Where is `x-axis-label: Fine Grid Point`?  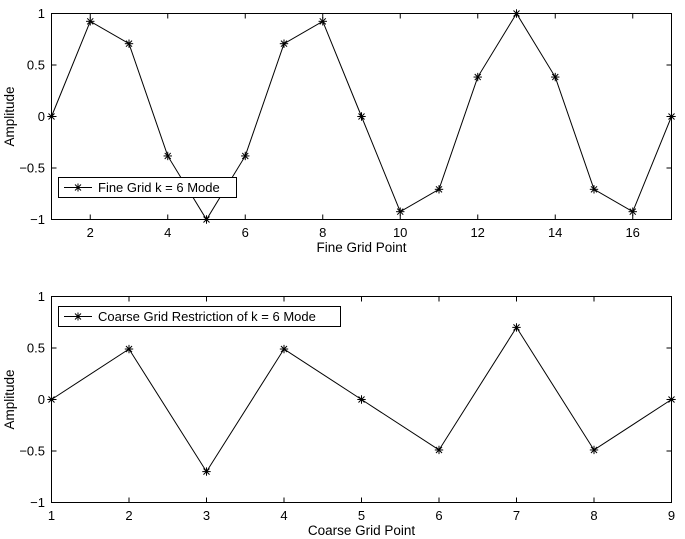
x-axis-label: Fine Grid Point is located at coordinates (361, 247).